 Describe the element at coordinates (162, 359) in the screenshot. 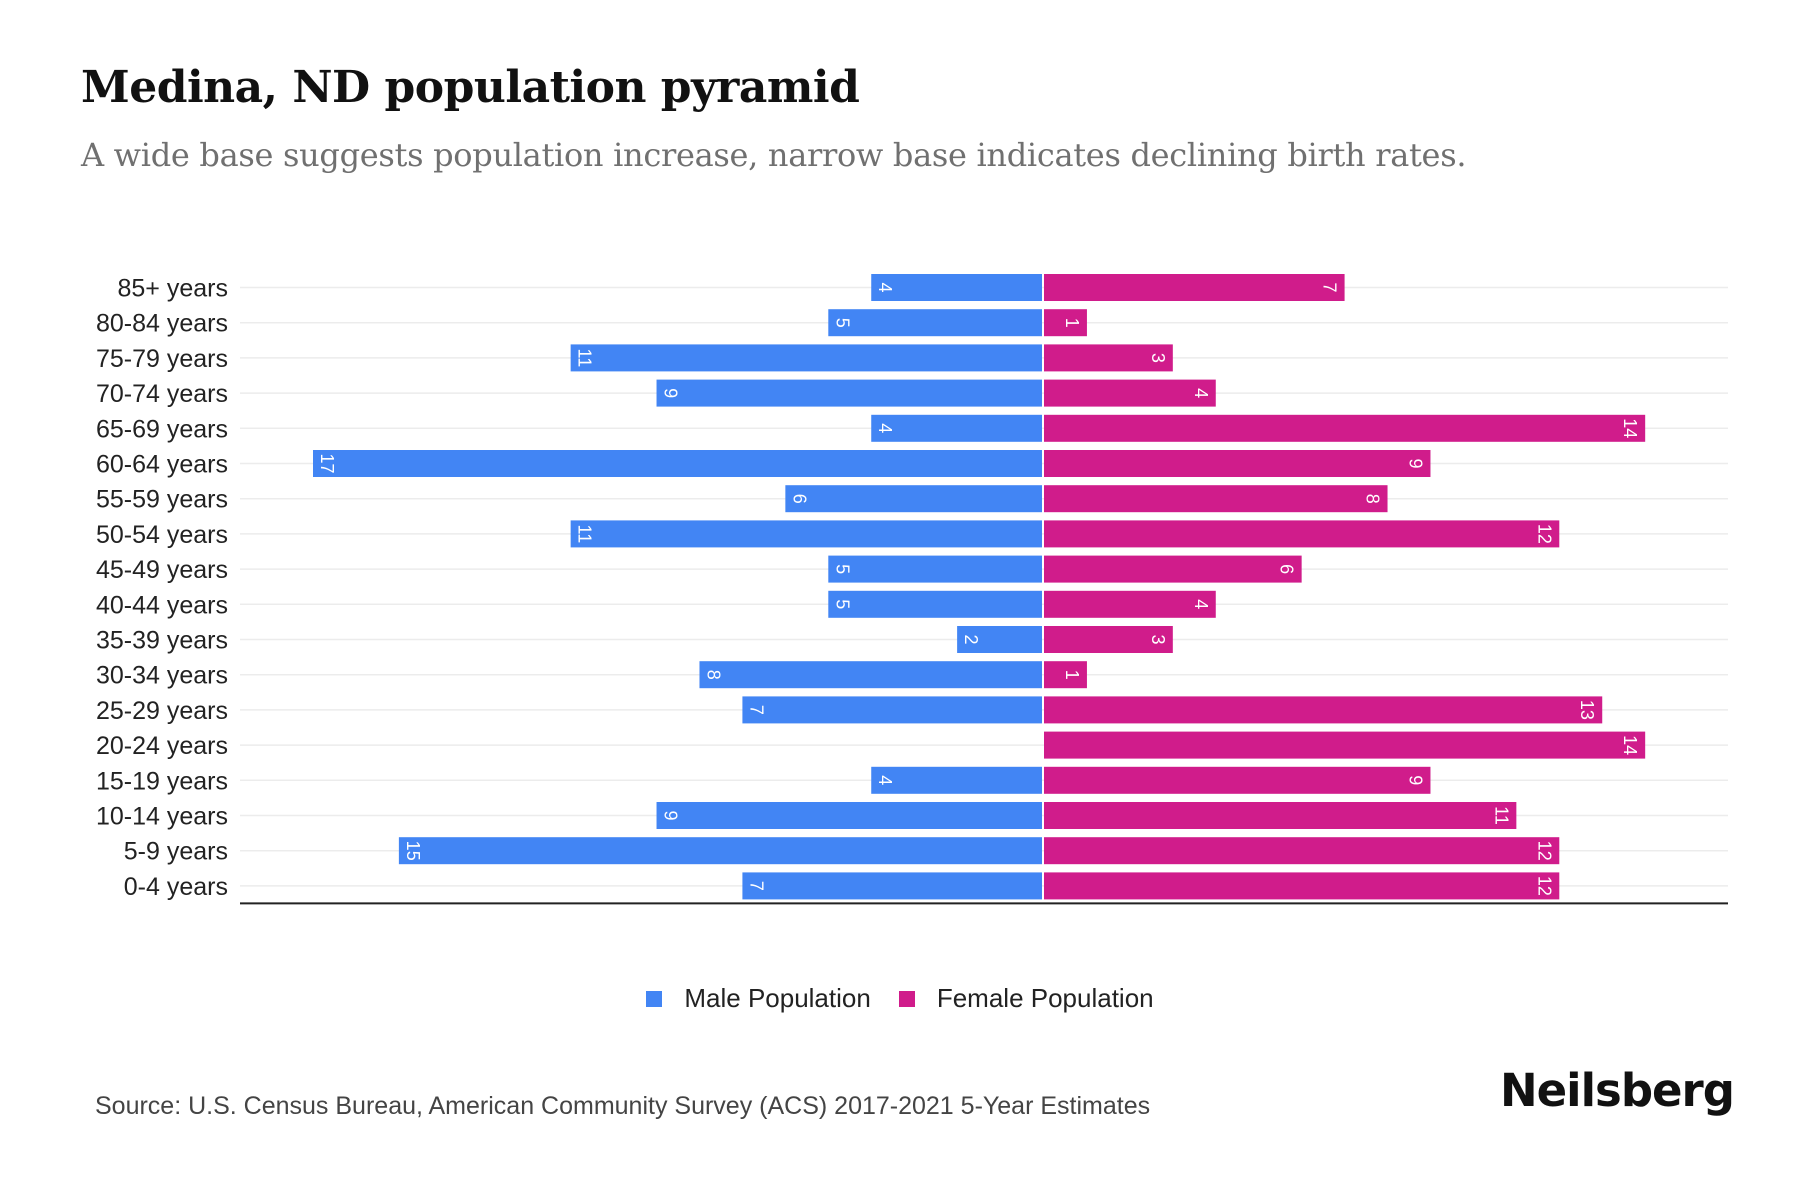

I see `category-label: 75-79 years` at that location.